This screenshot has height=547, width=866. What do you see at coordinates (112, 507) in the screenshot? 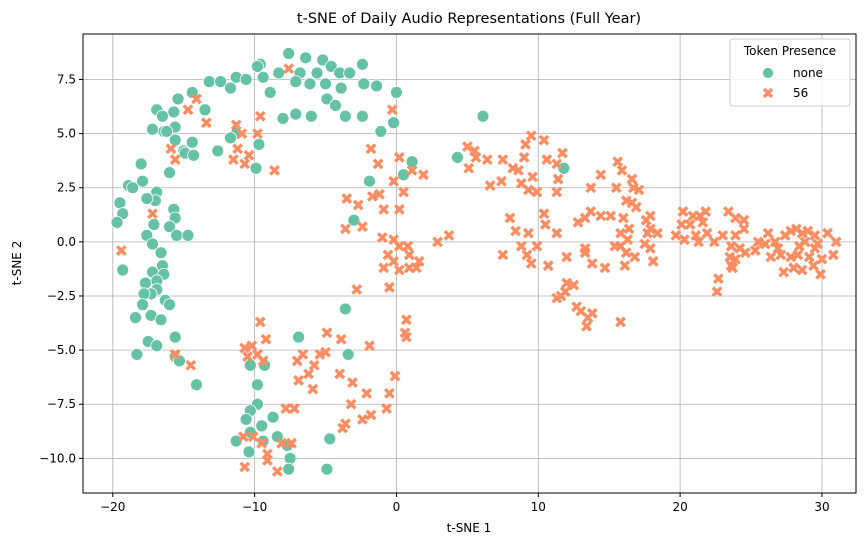
I see `x-tick-label: −20` at bounding box center [112, 507].